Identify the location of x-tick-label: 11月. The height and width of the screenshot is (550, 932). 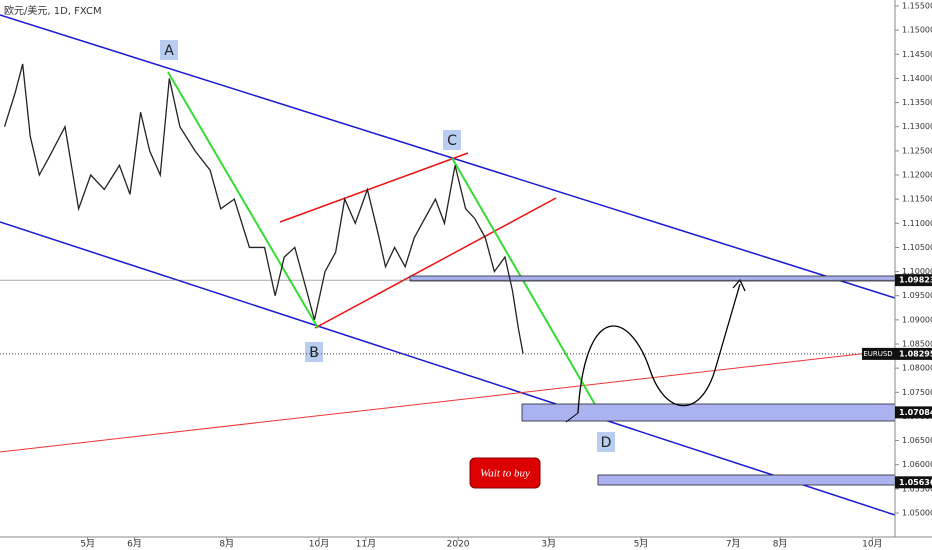
(366, 544).